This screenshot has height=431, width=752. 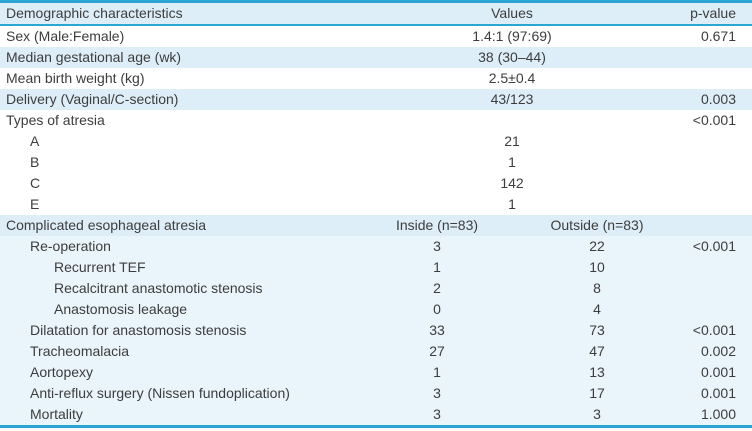 What do you see at coordinates (376, 288) in the screenshot?
I see `table-row-recalcitrant-stenosis: Recalcitrant anastomotic stenosis 2 8` at bounding box center [376, 288].